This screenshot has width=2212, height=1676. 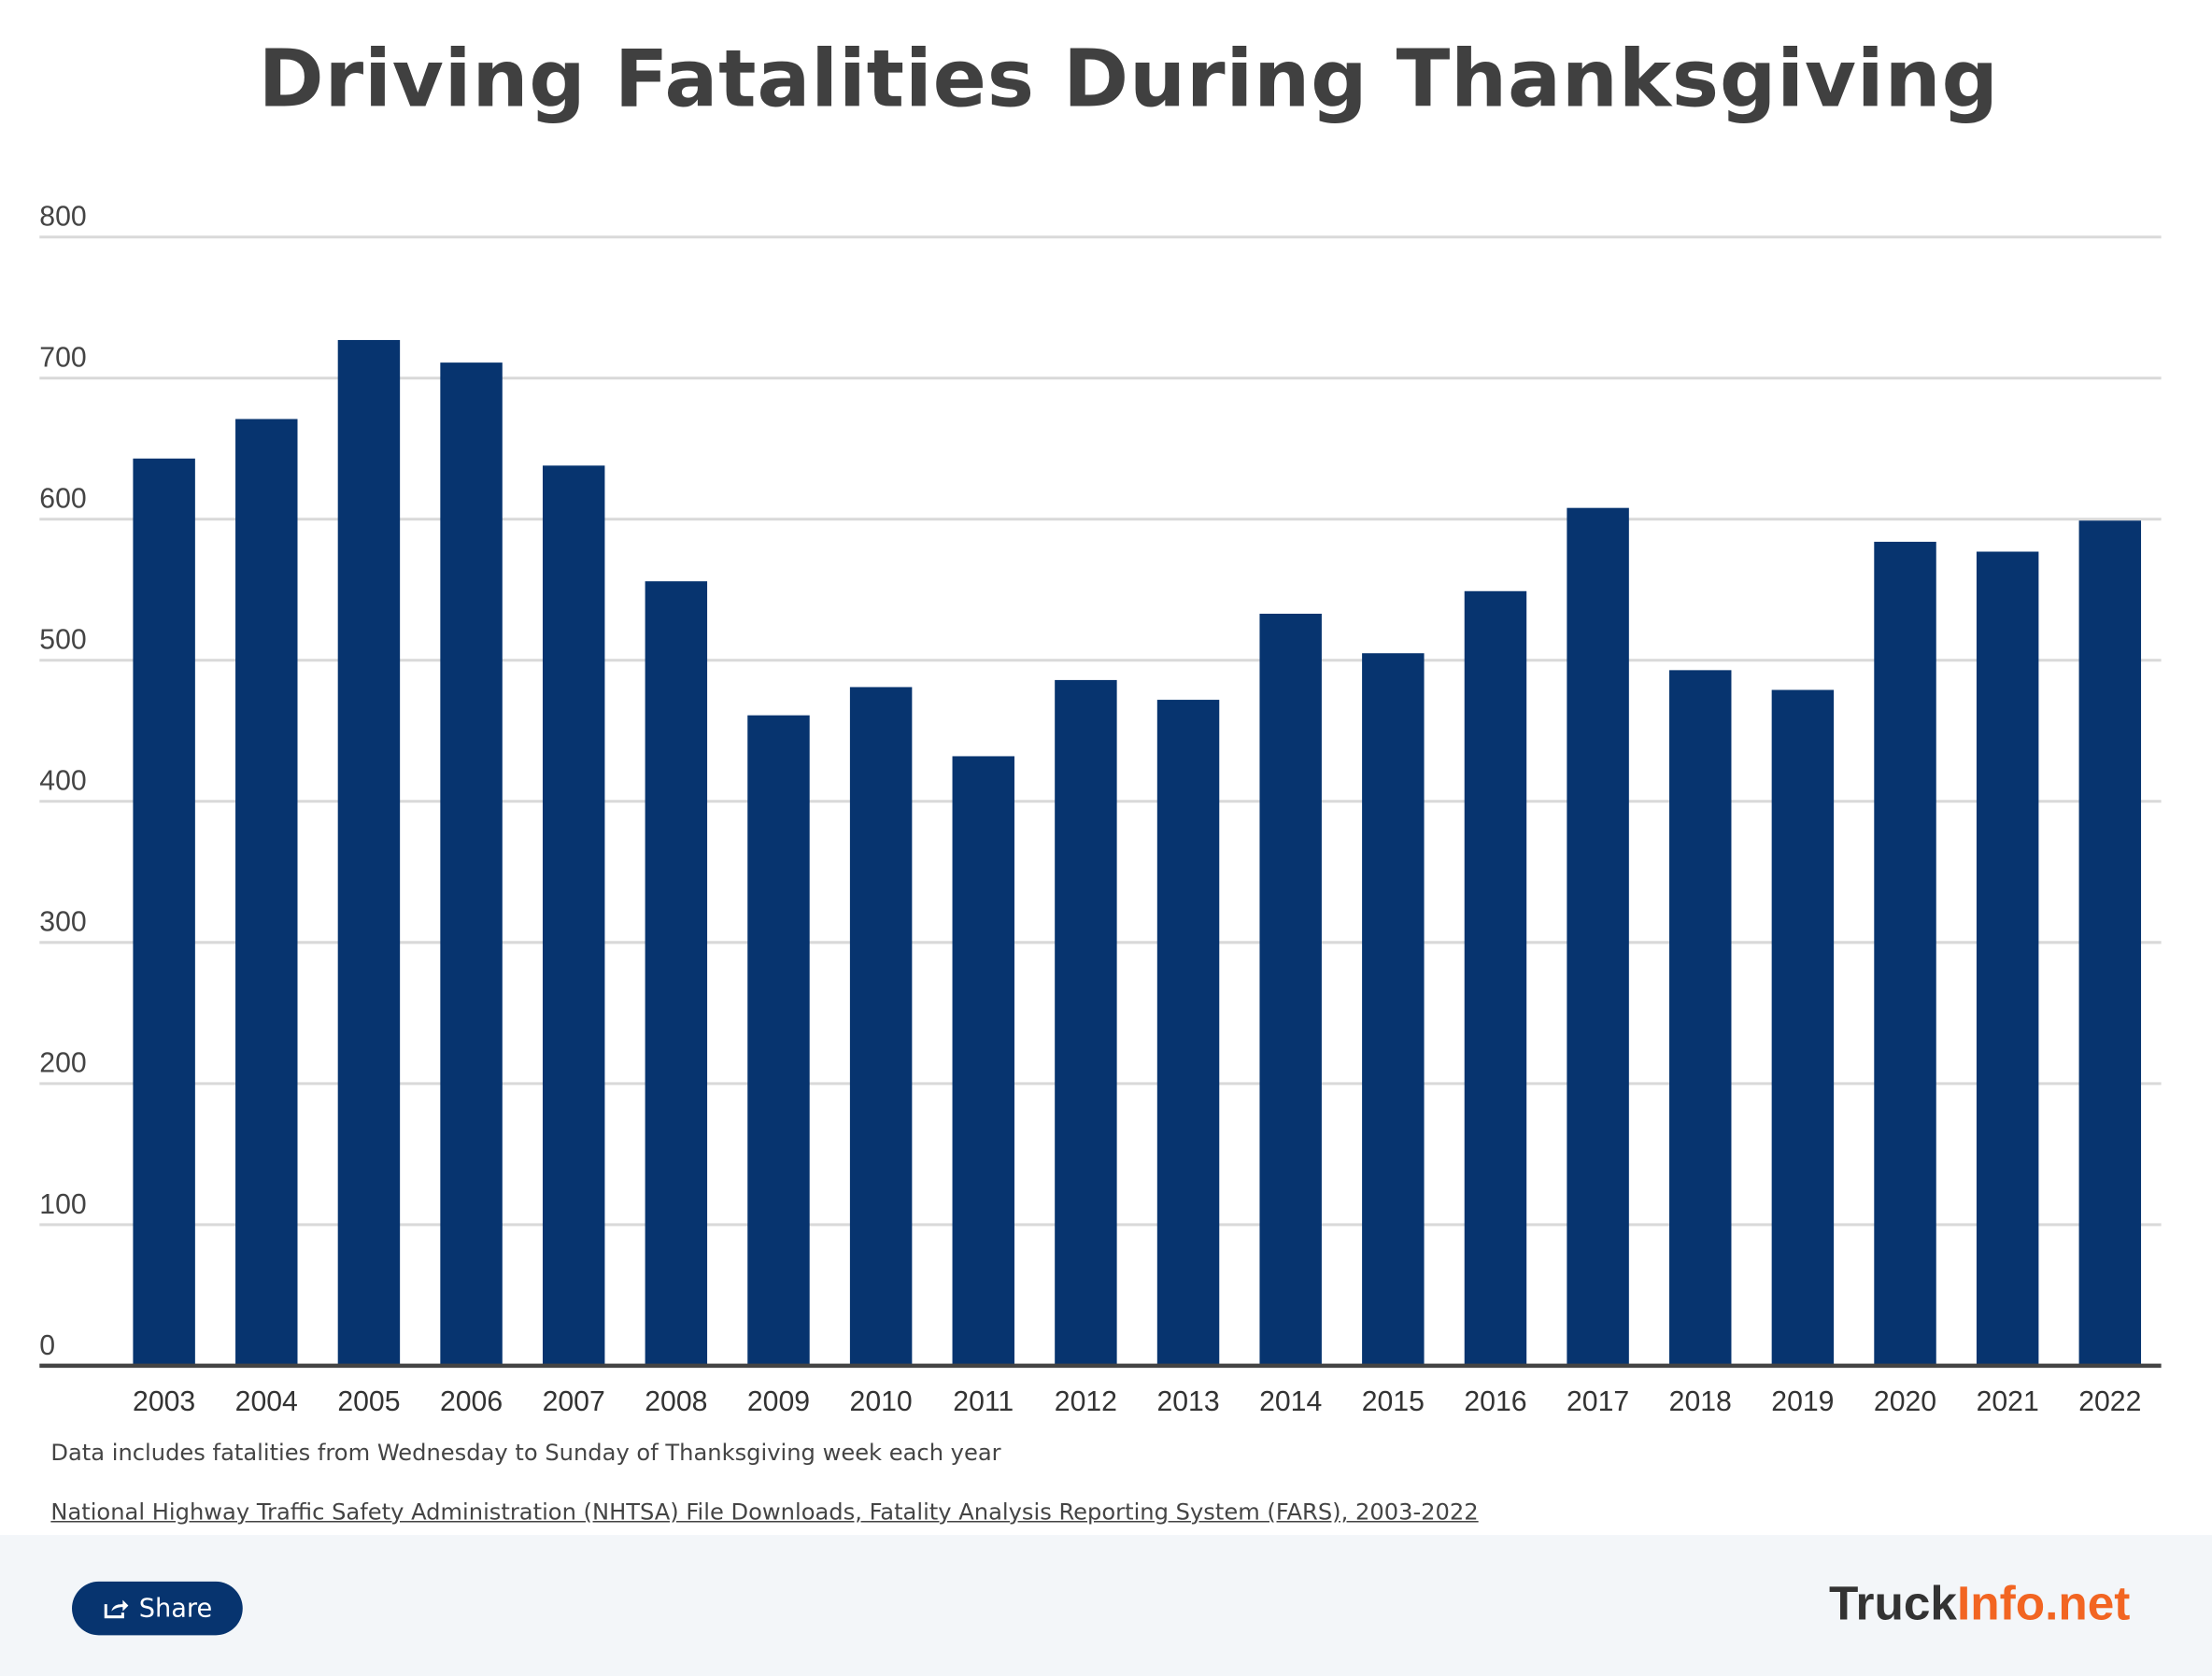 I want to click on x-tick-label: 2003, so click(x=164, y=1401).